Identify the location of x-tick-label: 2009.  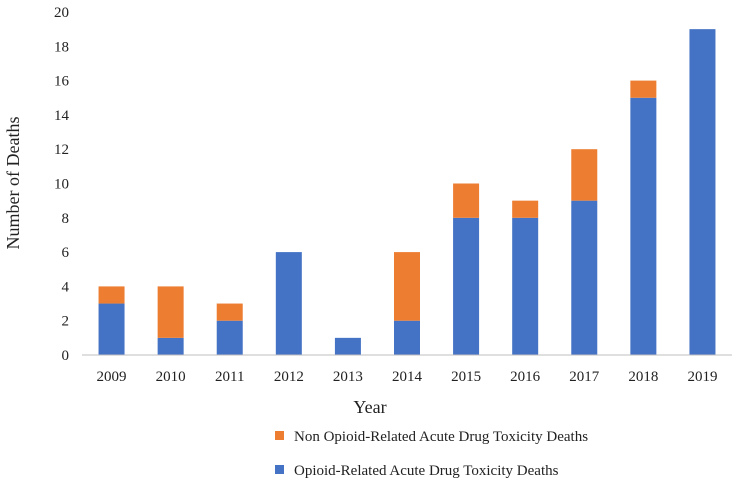
(112, 377).